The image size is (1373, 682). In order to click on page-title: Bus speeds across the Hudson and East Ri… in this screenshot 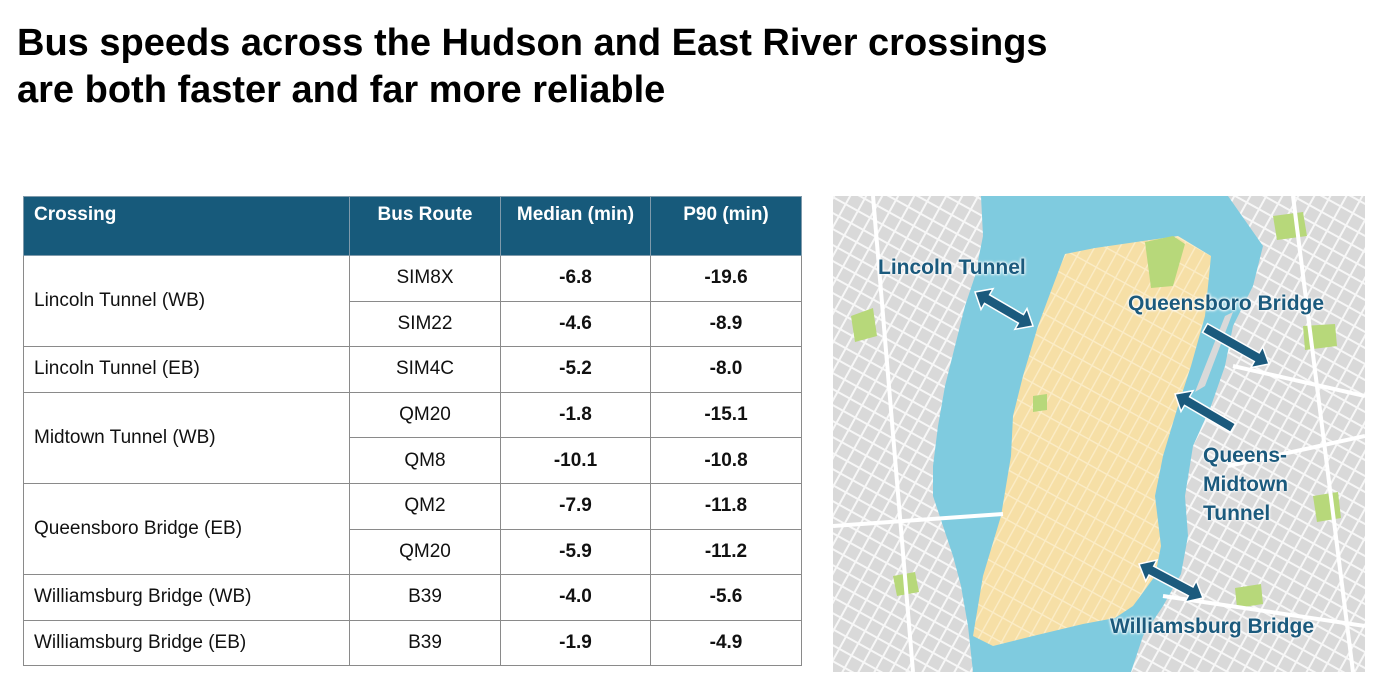, I will do `click(667, 67)`.